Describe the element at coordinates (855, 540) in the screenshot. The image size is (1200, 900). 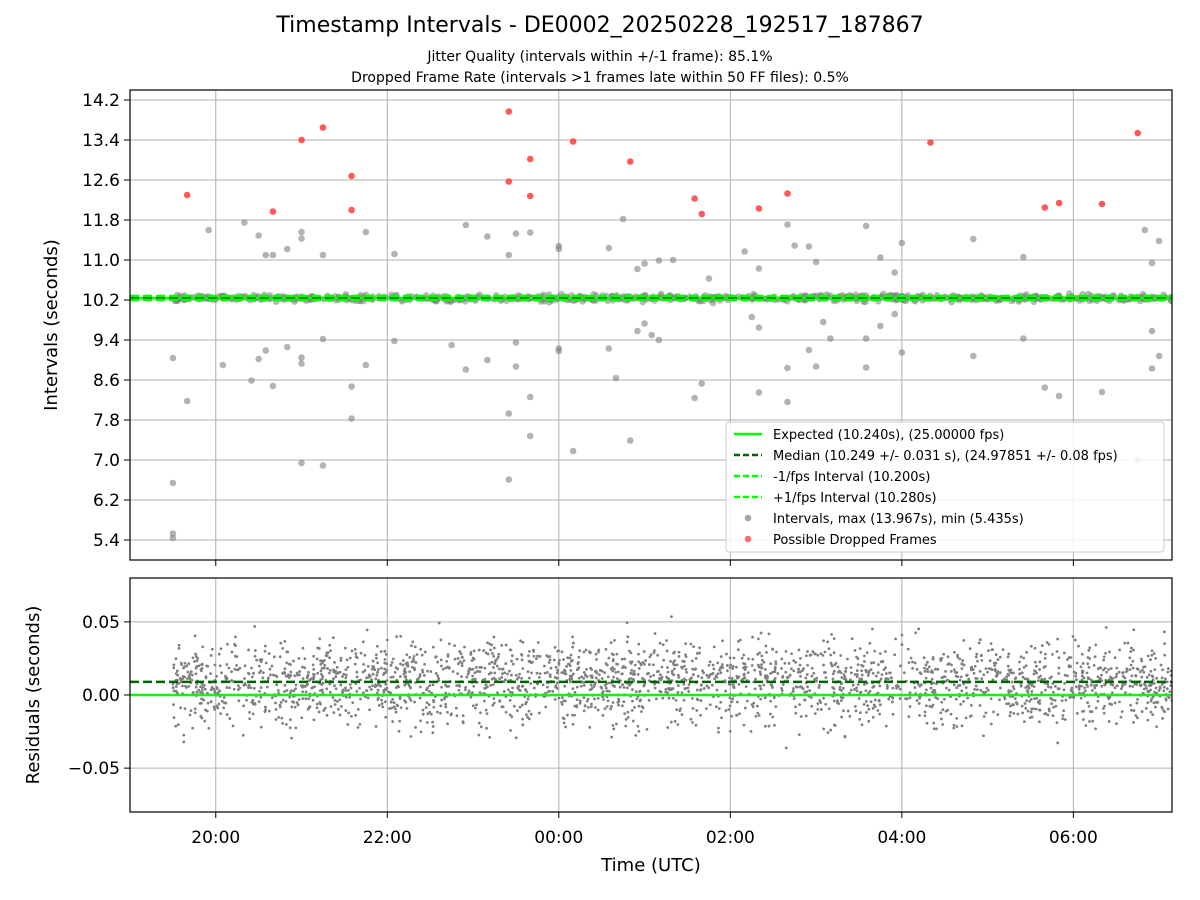
I see `legend-label: Possible Dropped Frames` at that location.